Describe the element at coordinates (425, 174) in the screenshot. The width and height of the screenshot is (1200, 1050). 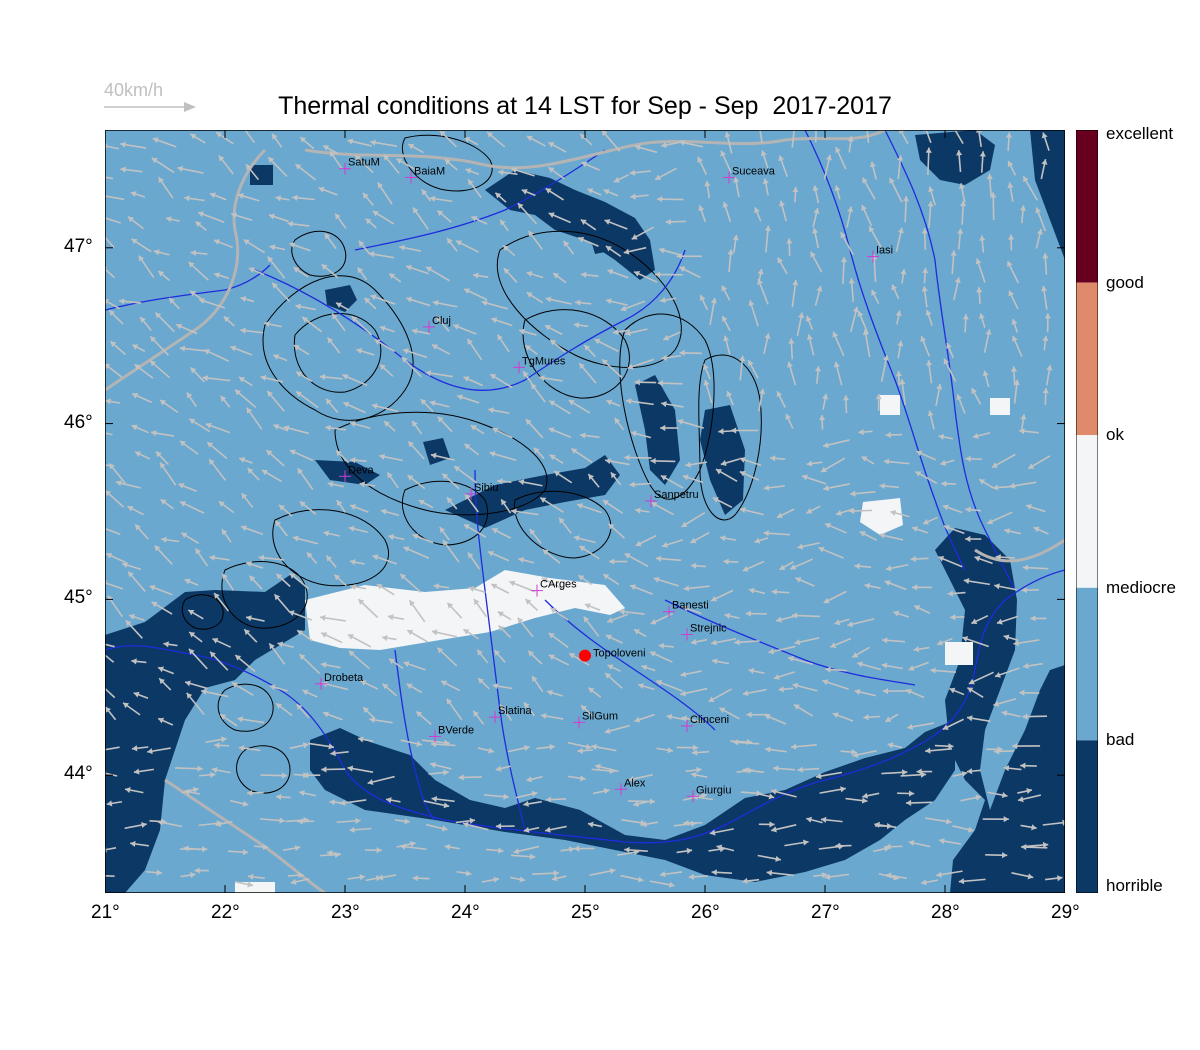
I see `city-marker: BaiaM` at that location.